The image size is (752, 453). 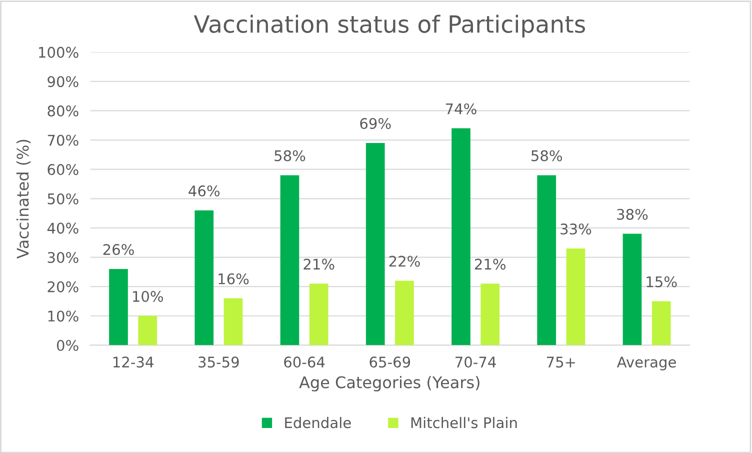 I want to click on data-label: 16%, so click(x=233, y=278).